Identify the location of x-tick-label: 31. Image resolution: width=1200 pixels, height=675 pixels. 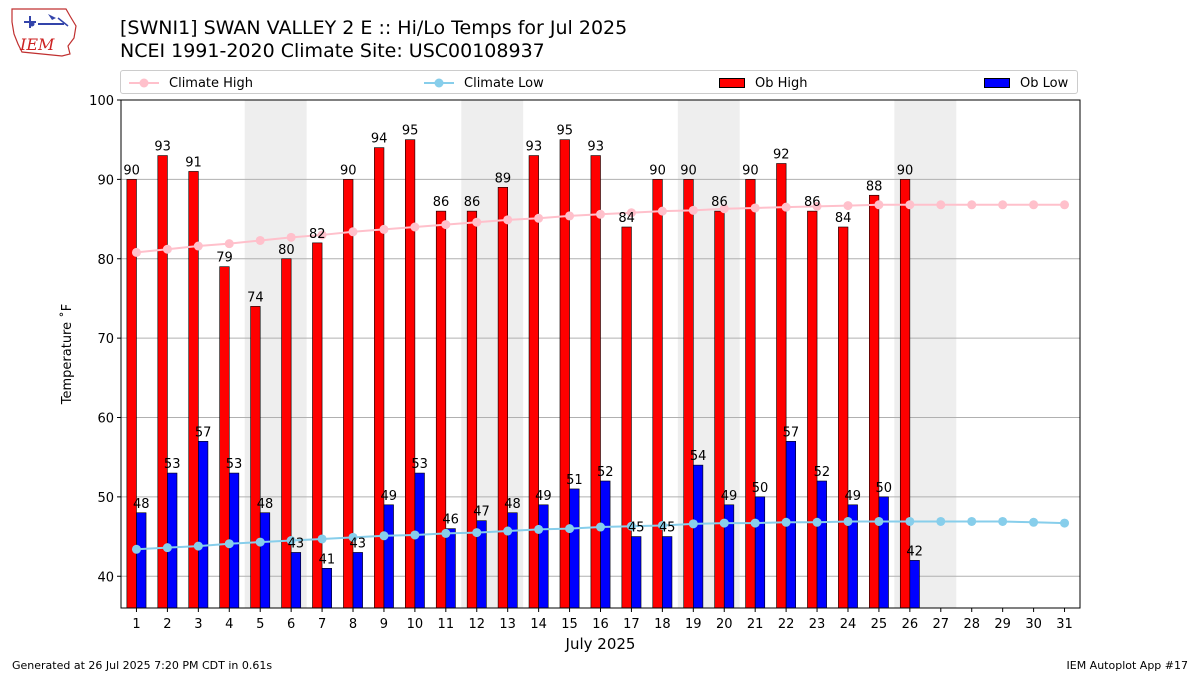
(1064, 624).